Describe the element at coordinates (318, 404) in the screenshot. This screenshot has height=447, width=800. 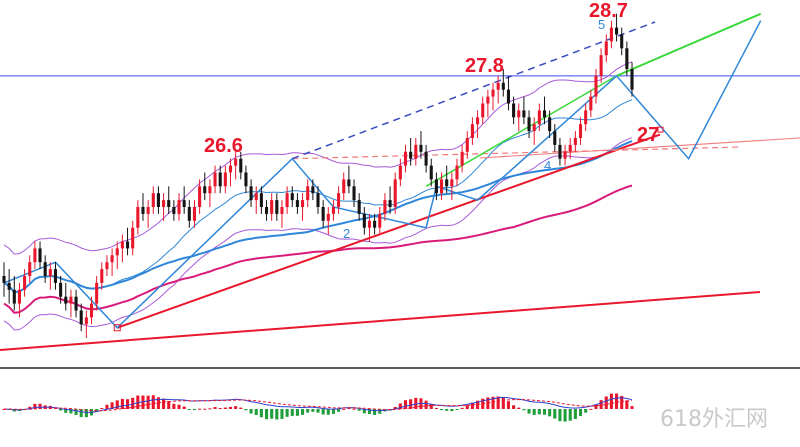
I see `macd-dif-line` at that location.